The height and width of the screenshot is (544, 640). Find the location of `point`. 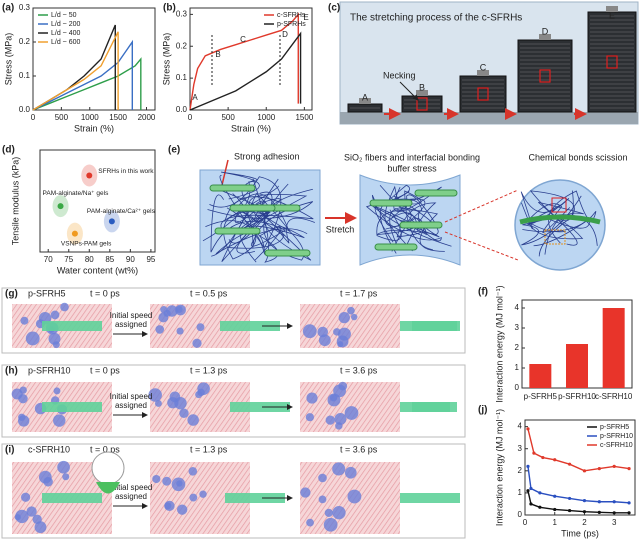

point is located at coordinates (60, 206).